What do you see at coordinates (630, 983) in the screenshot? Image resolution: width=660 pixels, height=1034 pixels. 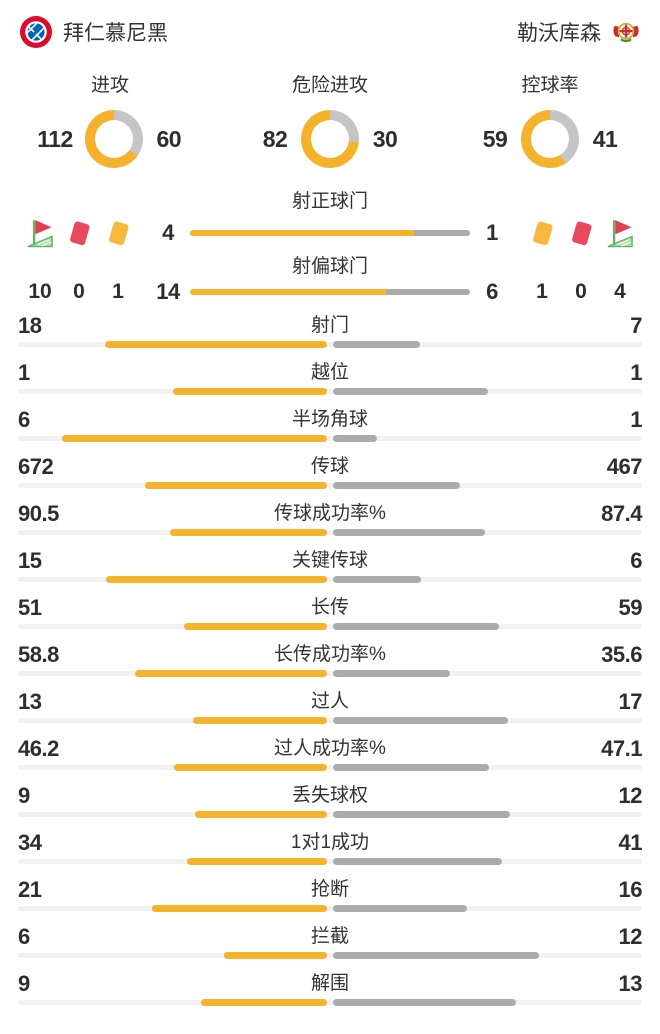 I see `away-stat-value: 13` at bounding box center [630, 983].